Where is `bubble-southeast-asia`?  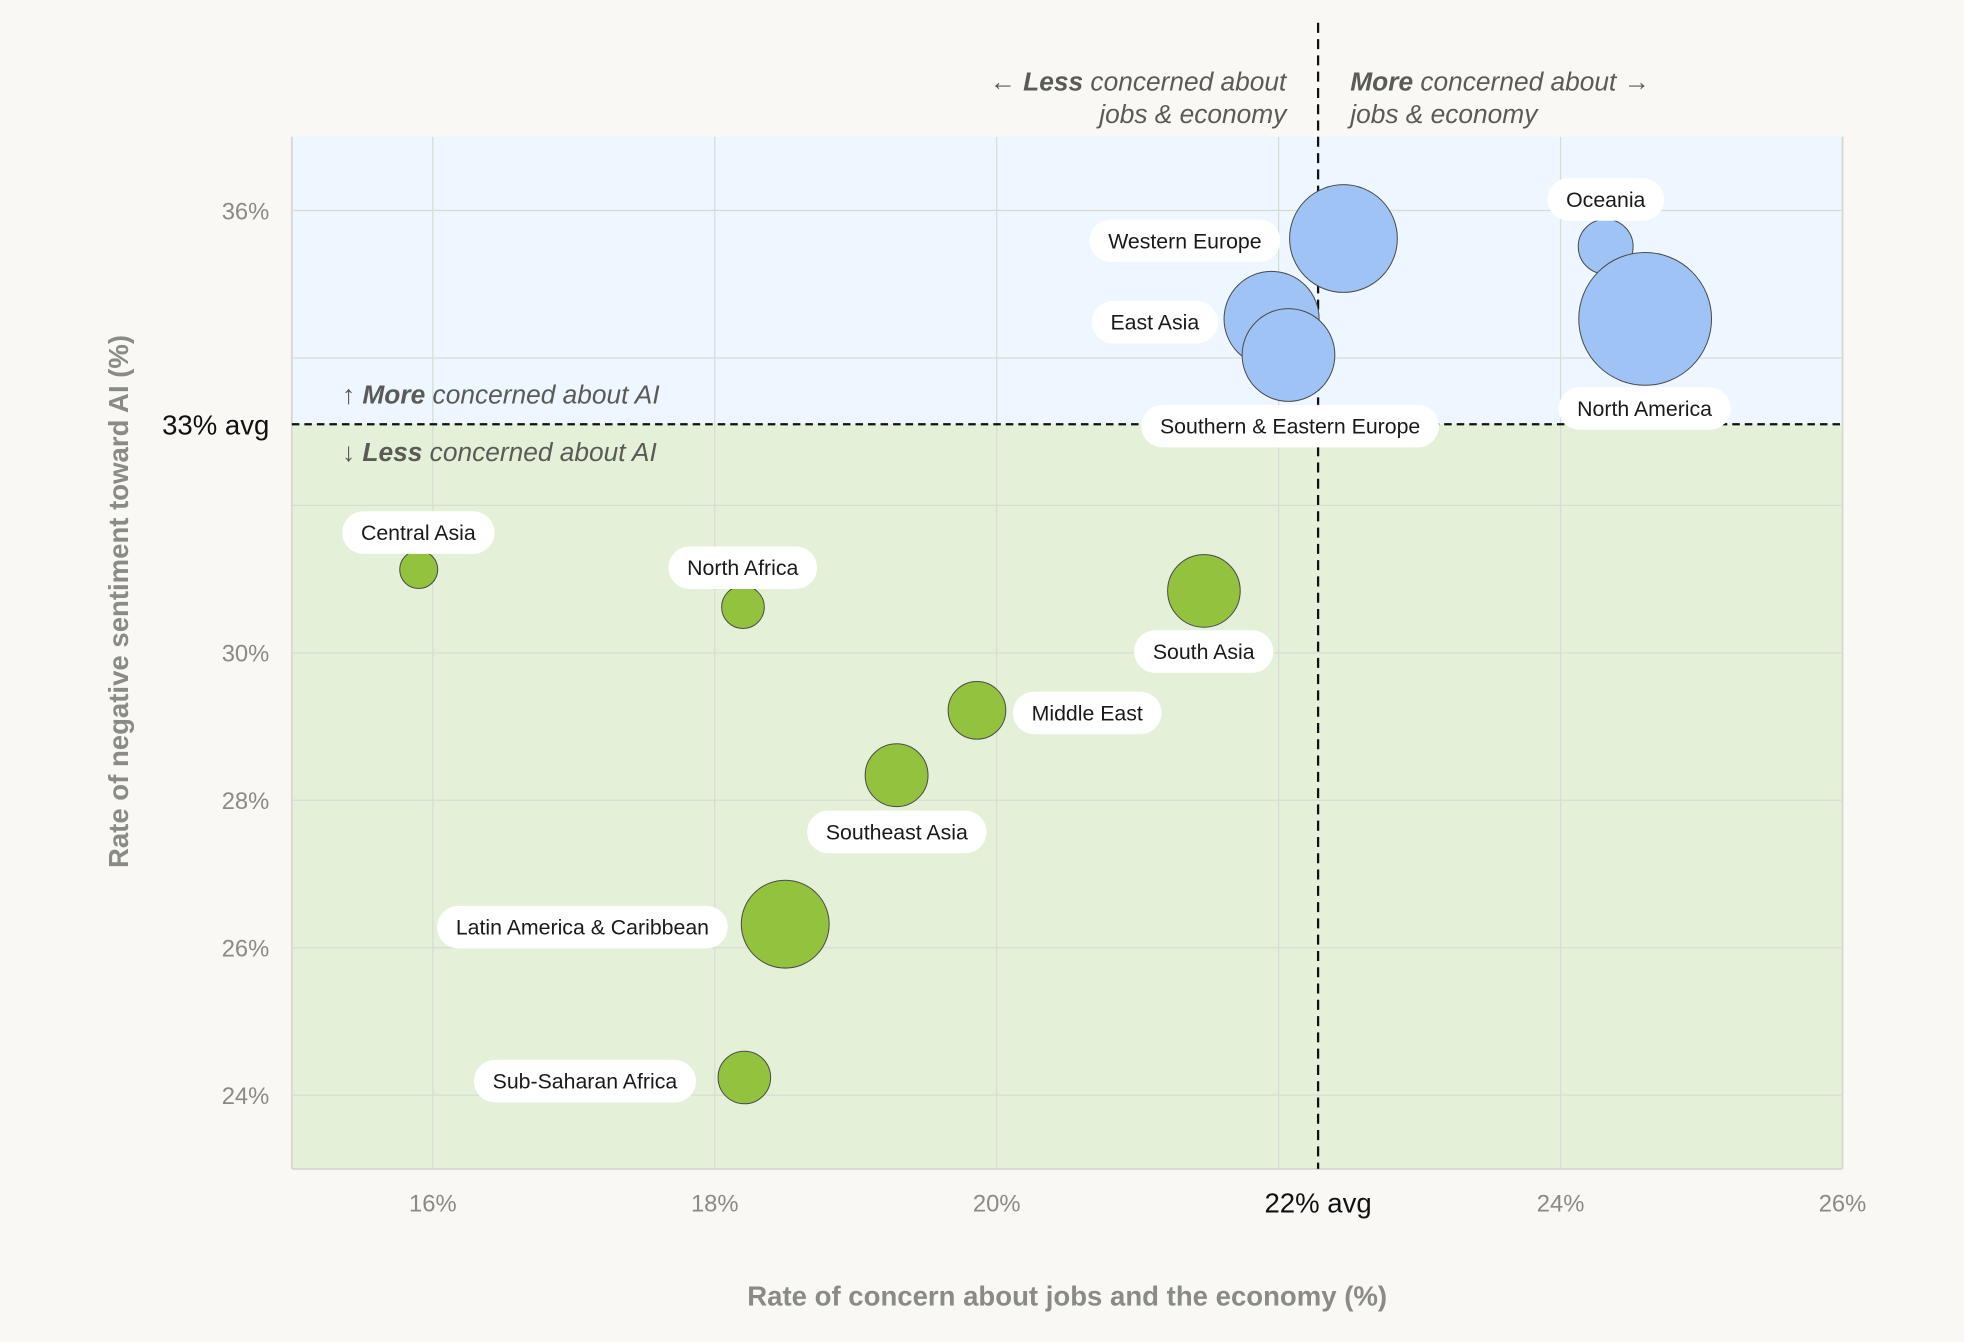
bubble-southeast-asia is located at coordinates (896, 775).